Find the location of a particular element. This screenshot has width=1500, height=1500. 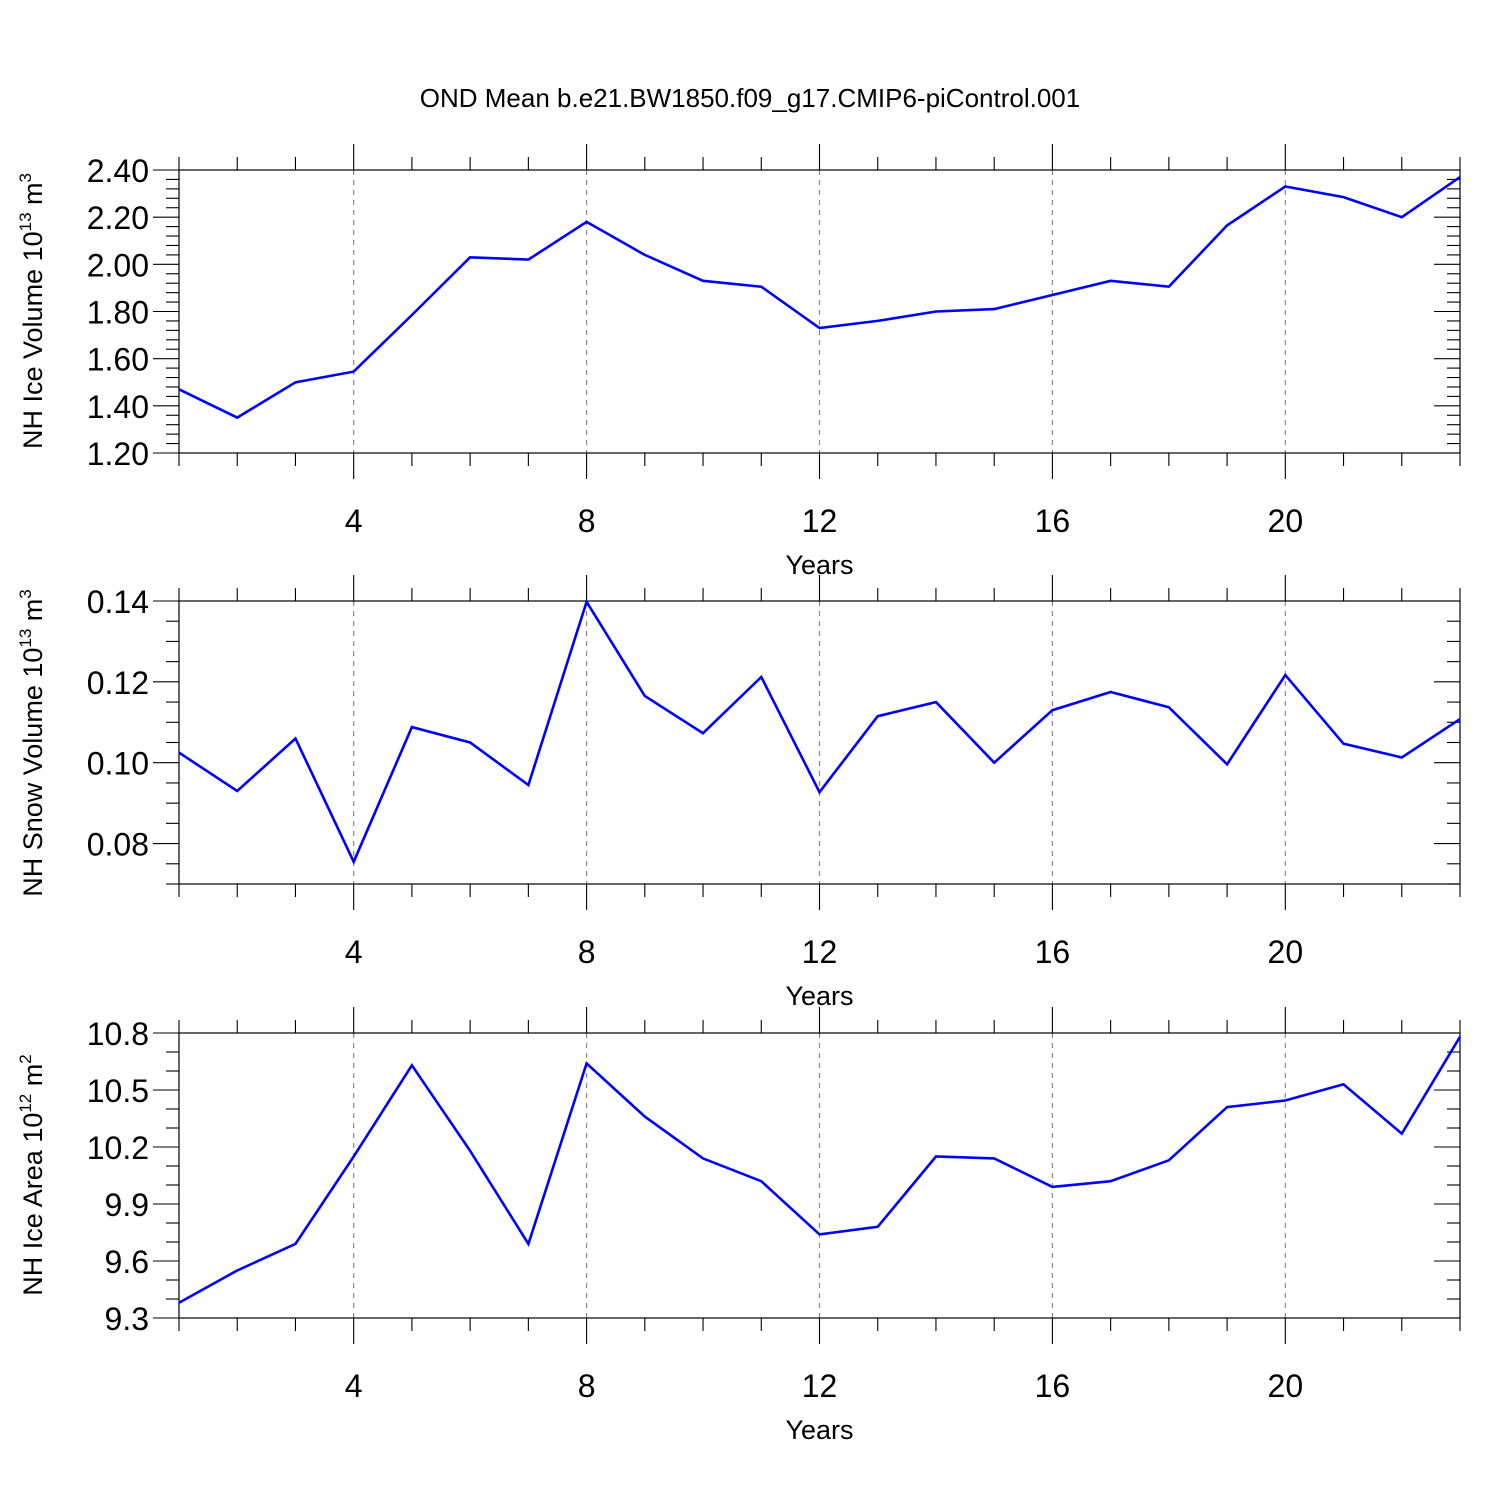

y-axis-label-text: NH Ice Area 10 is located at coordinates (33, 1204).